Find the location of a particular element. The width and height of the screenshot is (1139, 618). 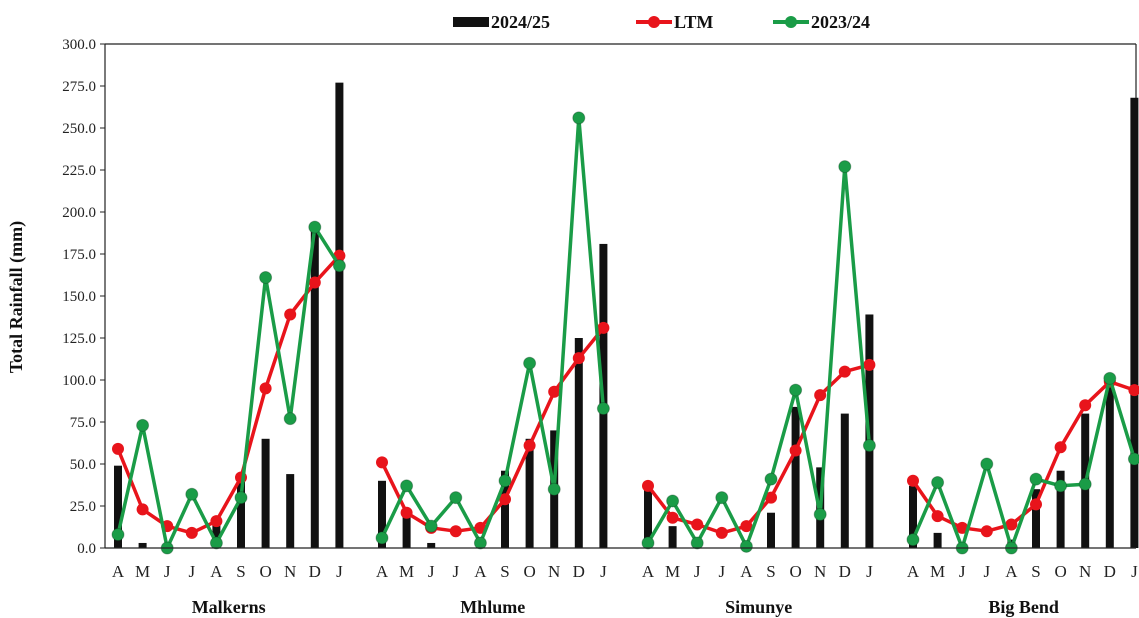

y-tick-label: 150.0 is located at coordinates (79, 297).